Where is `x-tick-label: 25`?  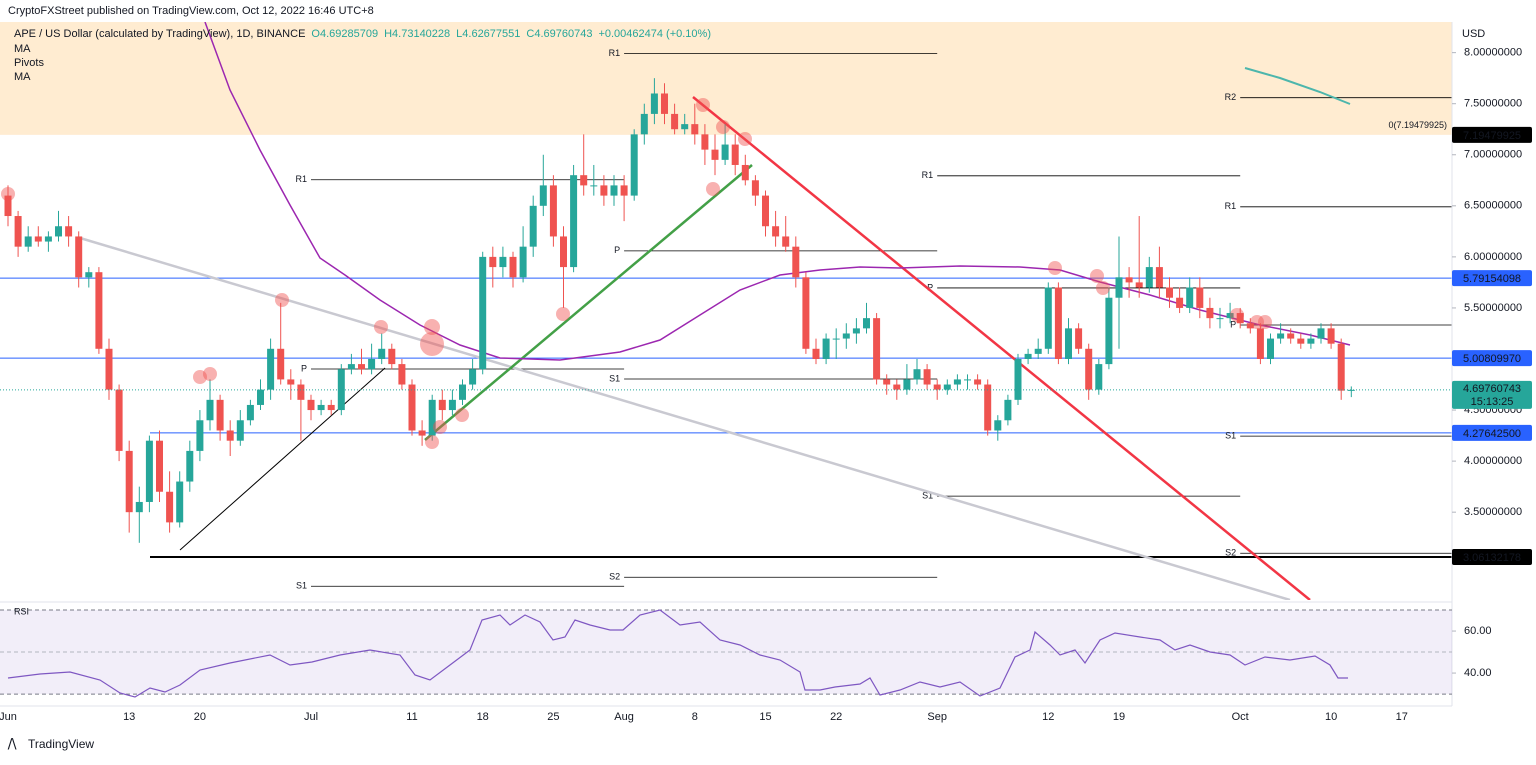 x-tick-label: 25 is located at coordinates (553, 717).